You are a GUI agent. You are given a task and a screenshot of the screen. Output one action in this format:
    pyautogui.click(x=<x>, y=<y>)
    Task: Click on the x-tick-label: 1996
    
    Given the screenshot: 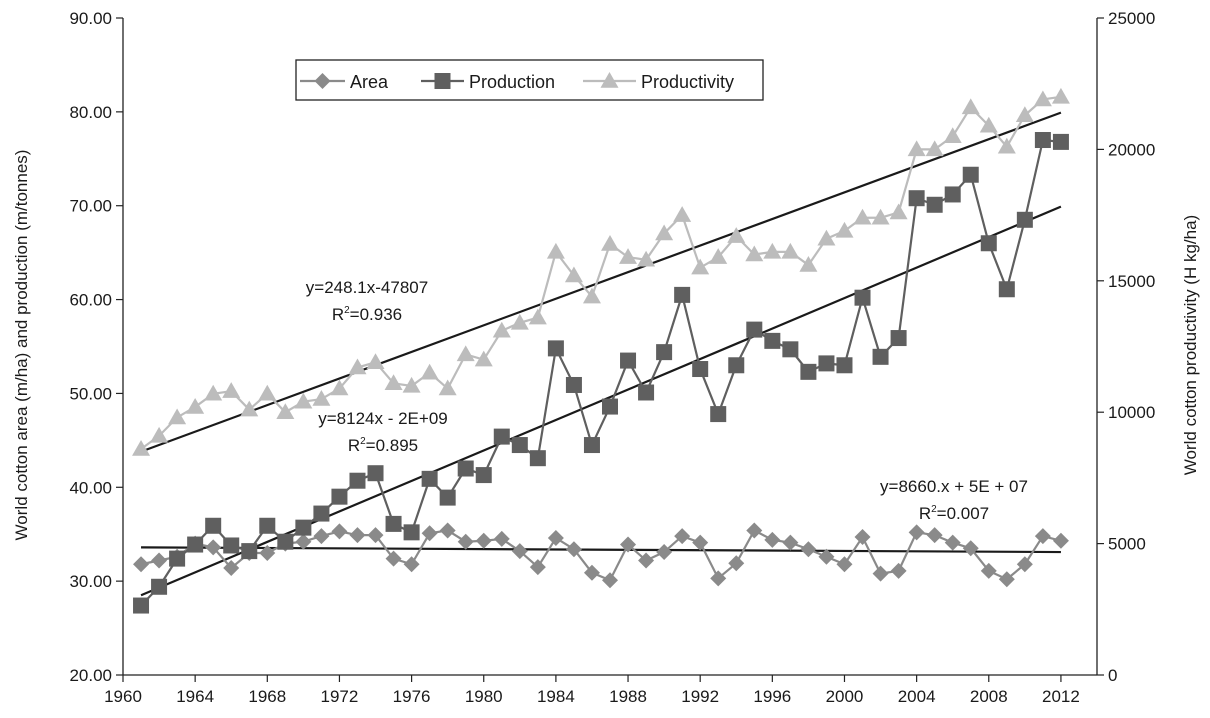 What is the action you would take?
    pyautogui.click(x=772, y=696)
    